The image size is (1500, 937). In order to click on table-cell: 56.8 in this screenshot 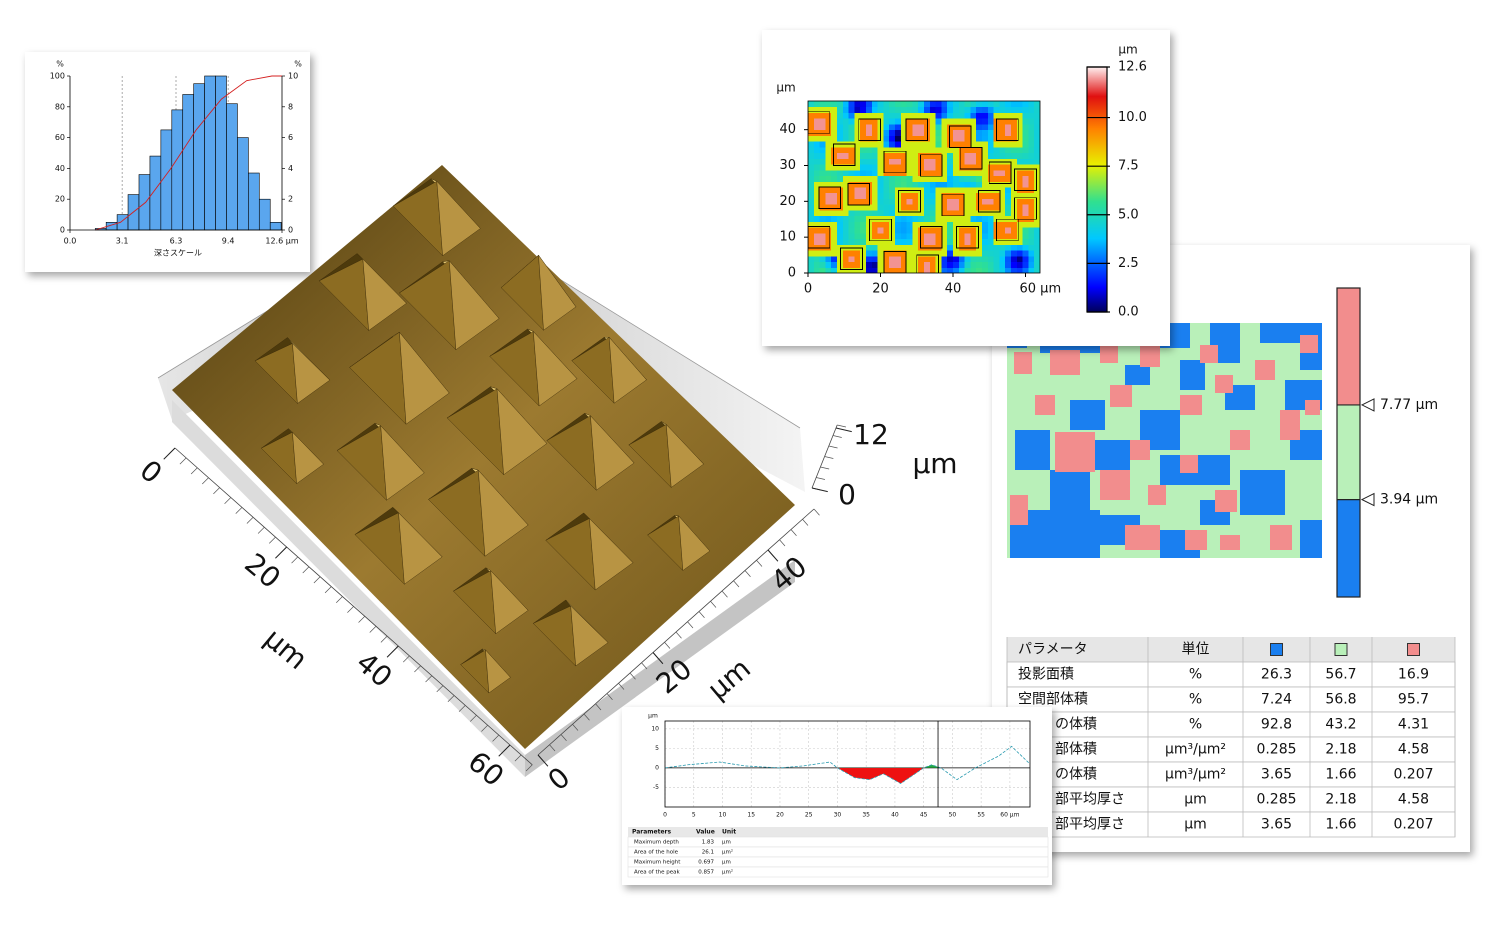, I will do `click(1340, 700)`.